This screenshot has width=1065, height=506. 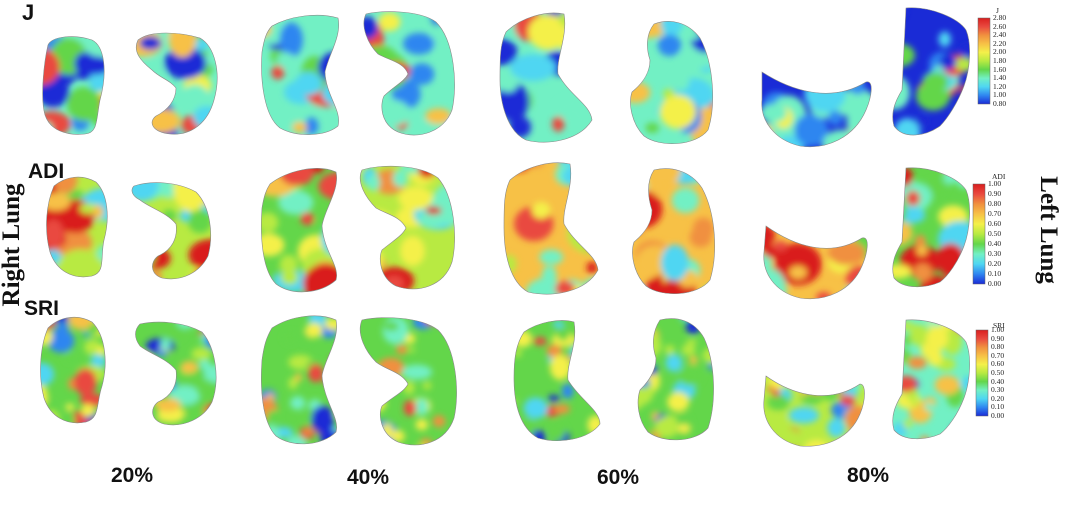 What do you see at coordinates (1000, 26) in the screenshot?
I see `colorbar-tick: 2.60` at bounding box center [1000, 26].